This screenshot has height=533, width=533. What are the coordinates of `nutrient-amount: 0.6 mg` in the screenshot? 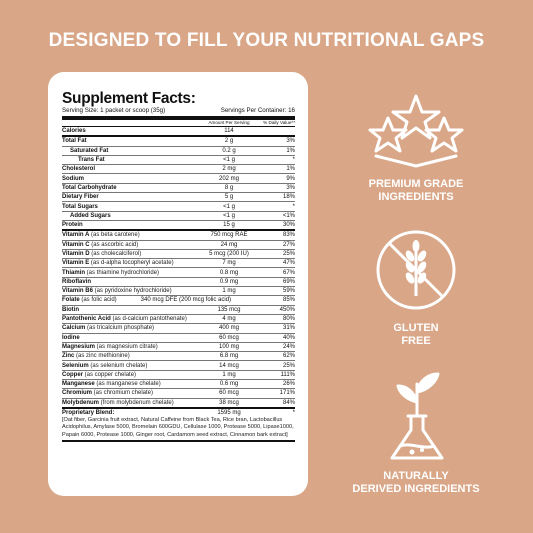 It's located at (229, 384).